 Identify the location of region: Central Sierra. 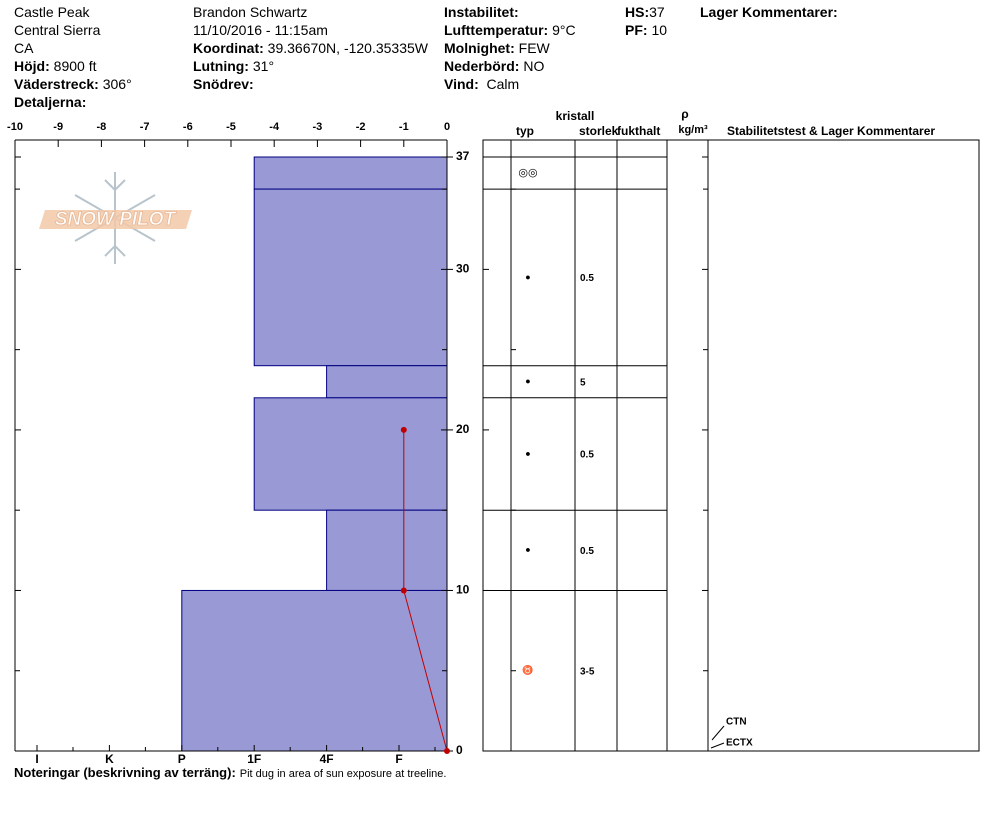
(57, 30).